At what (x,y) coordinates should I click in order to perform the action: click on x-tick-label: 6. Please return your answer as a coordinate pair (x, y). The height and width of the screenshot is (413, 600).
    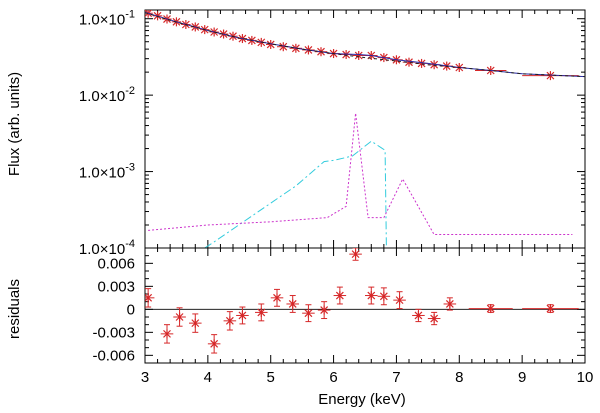
    Looking at the image, I should click on (333, 377).